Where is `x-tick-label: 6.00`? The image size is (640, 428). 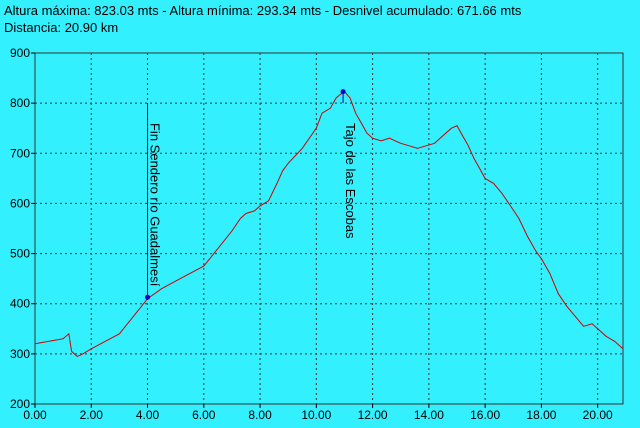
x-tick-label: 6.00 is located at coordinates (204, 415).